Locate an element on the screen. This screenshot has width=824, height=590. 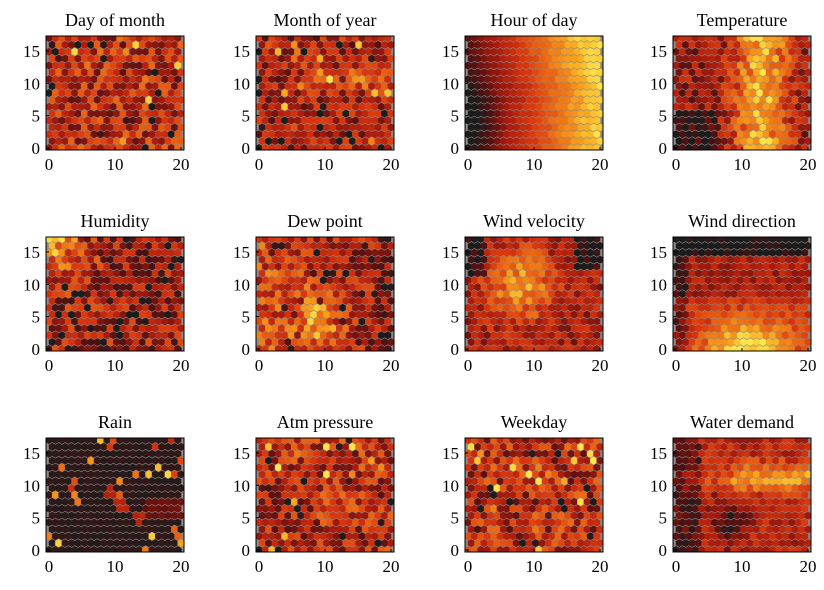
x-tick-label: 0 is located at coordinates (49, 164).